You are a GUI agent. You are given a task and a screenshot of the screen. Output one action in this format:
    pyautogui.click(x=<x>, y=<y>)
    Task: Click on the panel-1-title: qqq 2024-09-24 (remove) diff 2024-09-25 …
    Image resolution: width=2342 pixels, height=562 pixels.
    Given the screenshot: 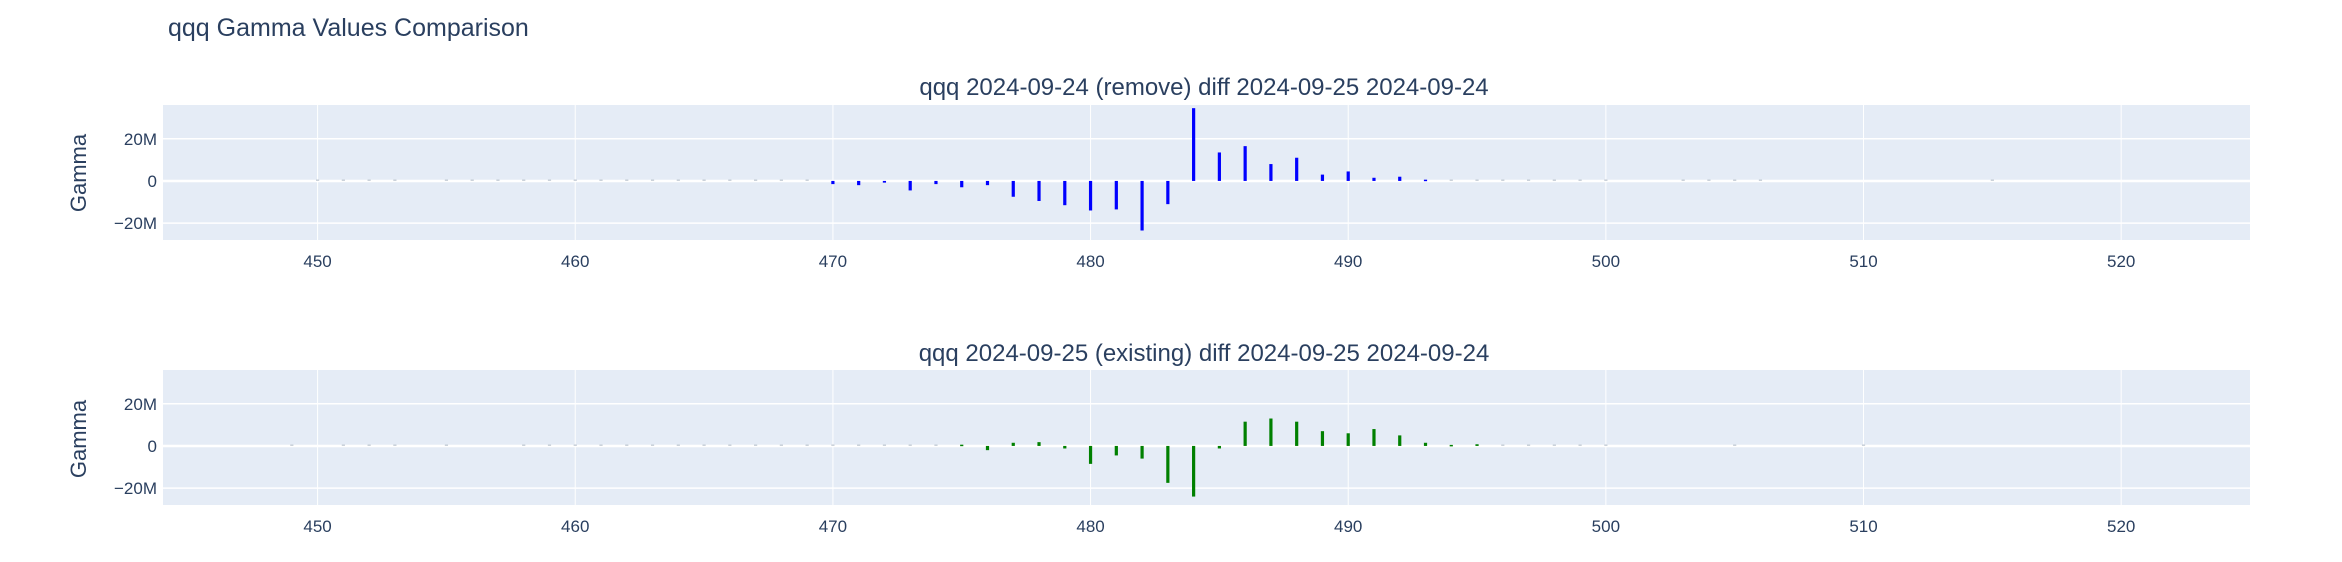 What is the action you would take?
    pyautogui.click(x=1204, y=87)
    